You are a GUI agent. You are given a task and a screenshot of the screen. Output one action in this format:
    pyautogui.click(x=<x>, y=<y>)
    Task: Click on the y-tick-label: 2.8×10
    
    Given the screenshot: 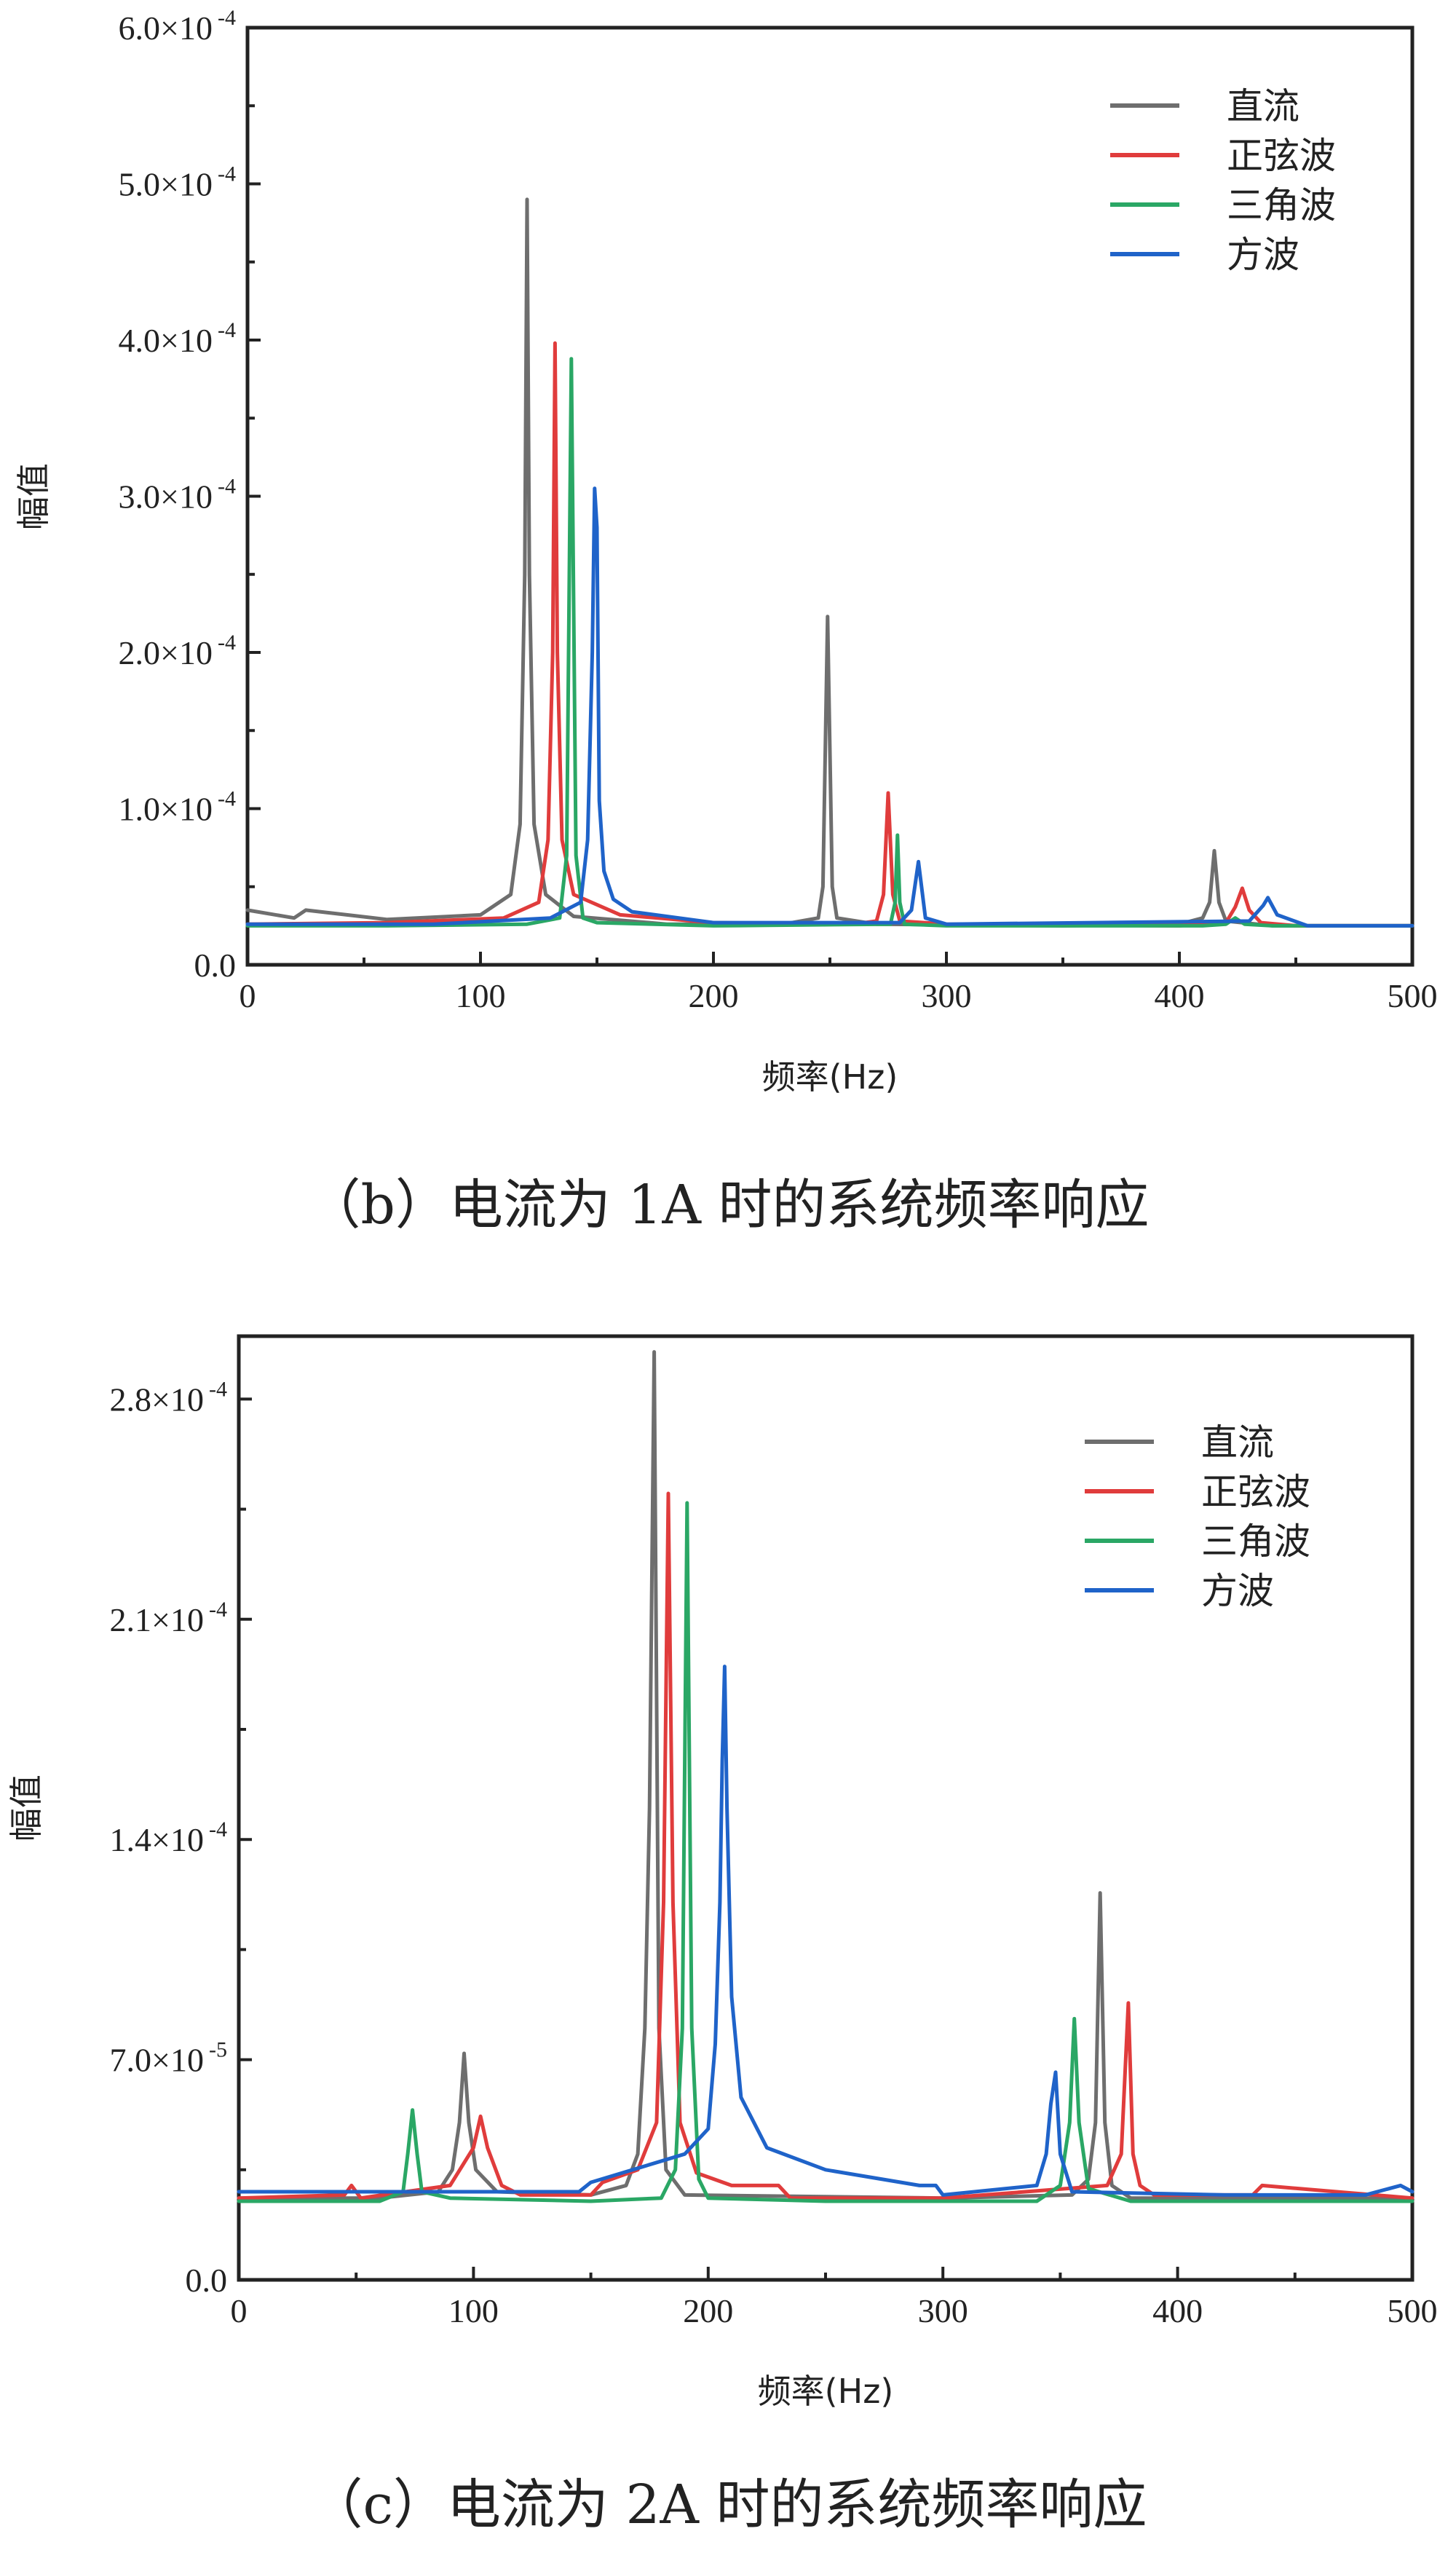 What is the action you would take?
    pyautogui.click(x=157, y=1399)
    